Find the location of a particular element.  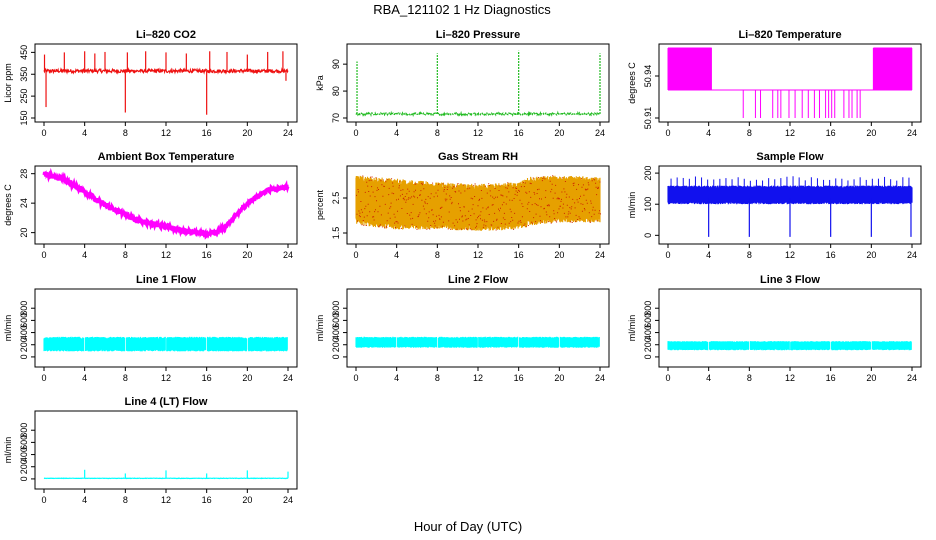

panel-8-xtick-label-5: 16 is located at coordinates (519, 378).